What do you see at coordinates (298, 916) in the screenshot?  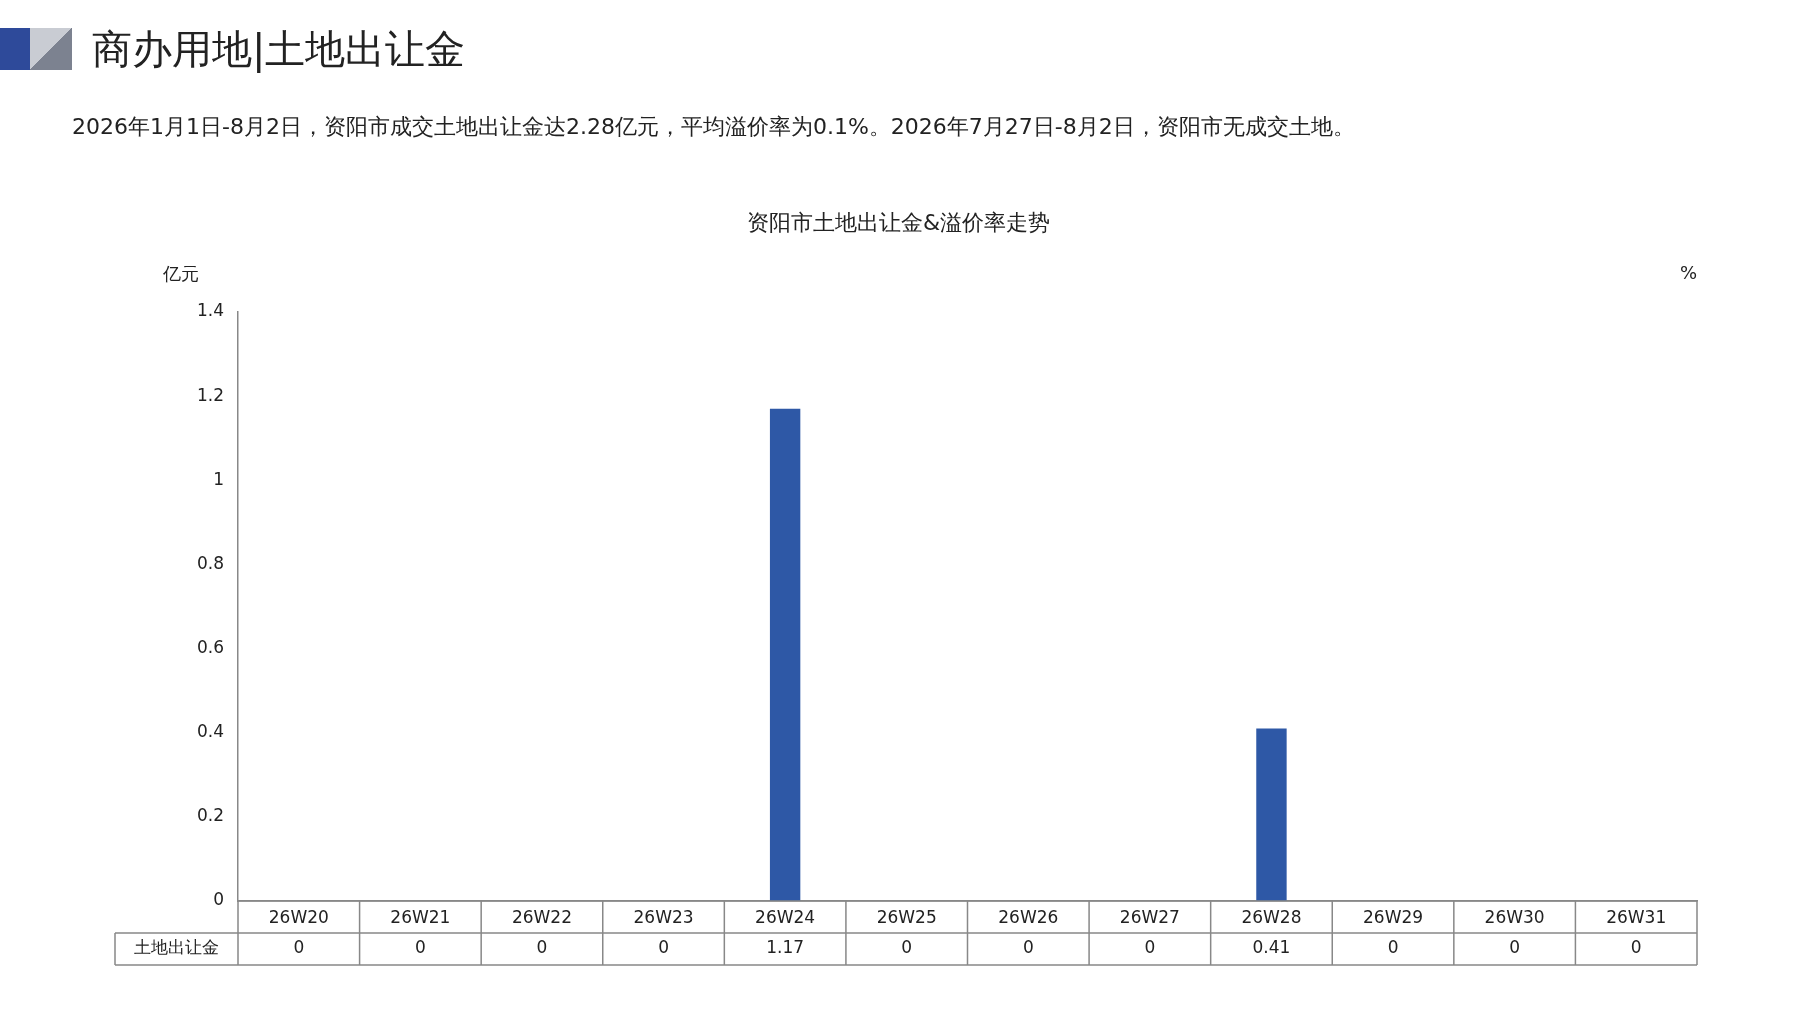 I see `x-tick-label: 26W20` at bounding box center [298, 916].